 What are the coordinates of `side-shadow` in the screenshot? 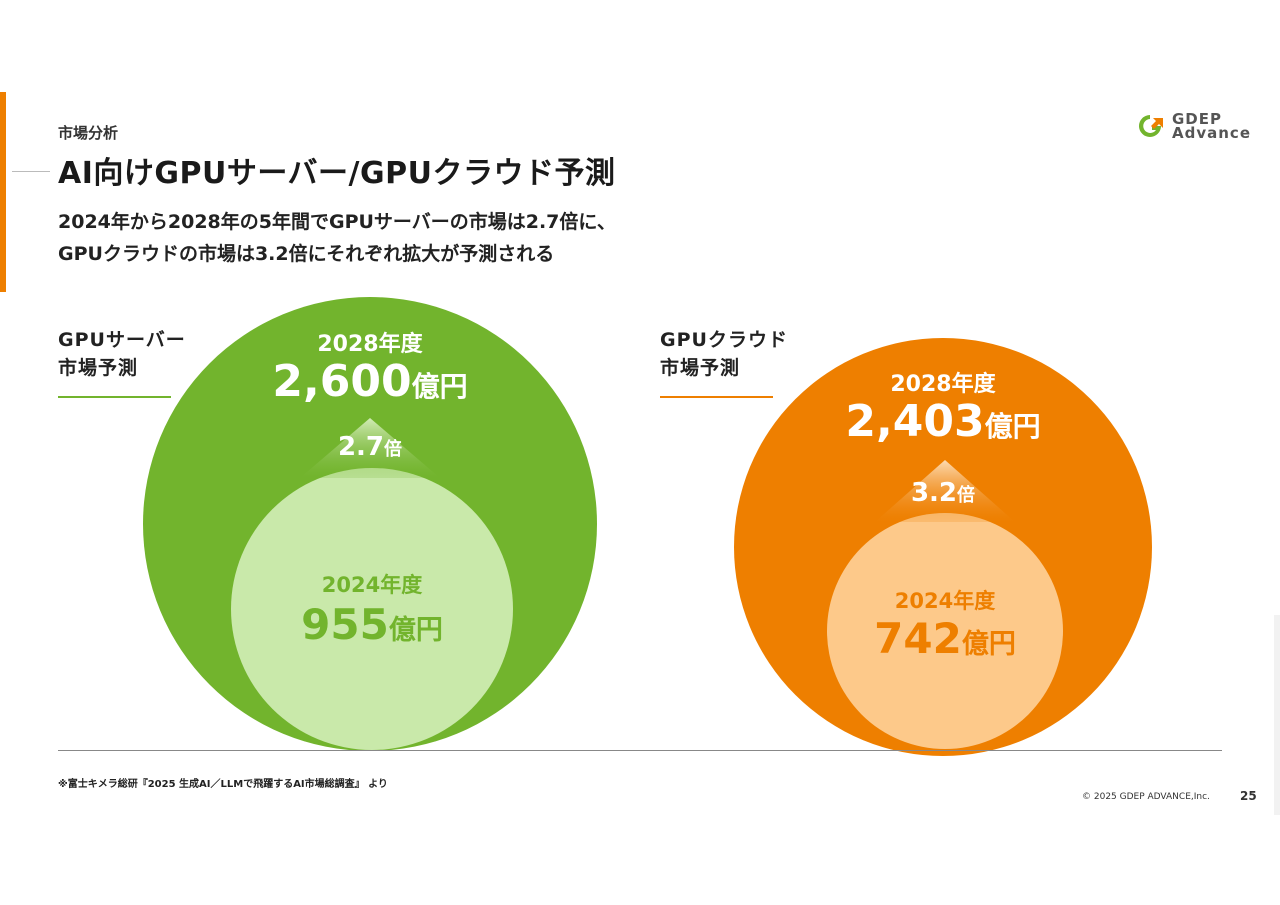 It's located at (1277, 715).